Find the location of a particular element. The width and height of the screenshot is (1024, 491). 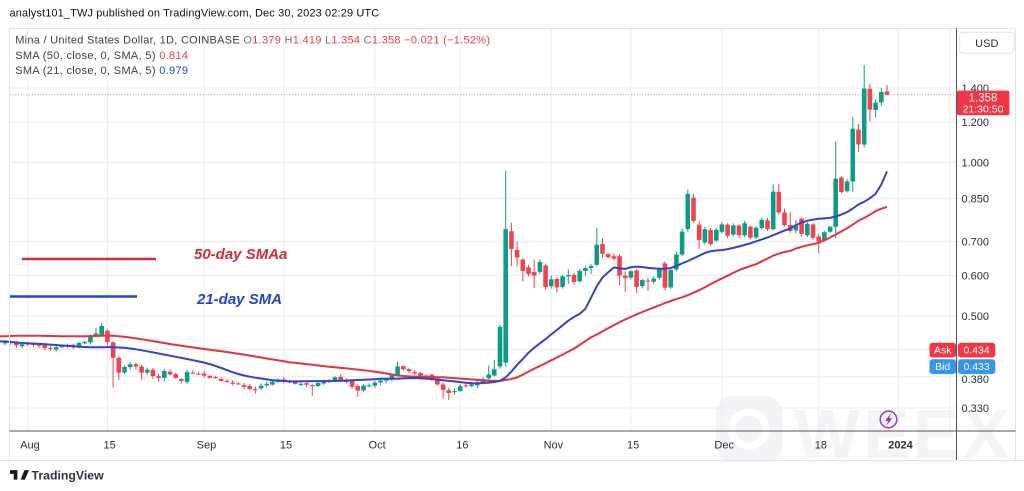

svg-text: 21-day SMA is located at coordinates (239, 299).